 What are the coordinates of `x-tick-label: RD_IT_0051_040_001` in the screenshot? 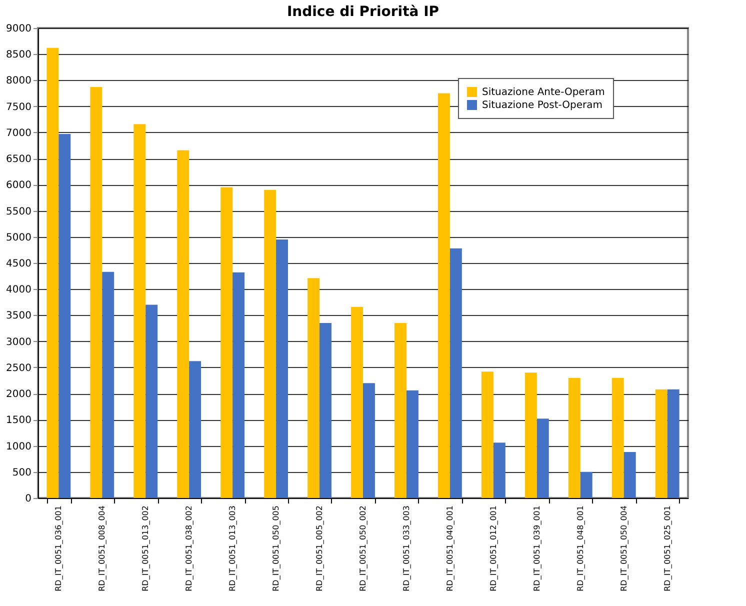 It's located at (449, 549).